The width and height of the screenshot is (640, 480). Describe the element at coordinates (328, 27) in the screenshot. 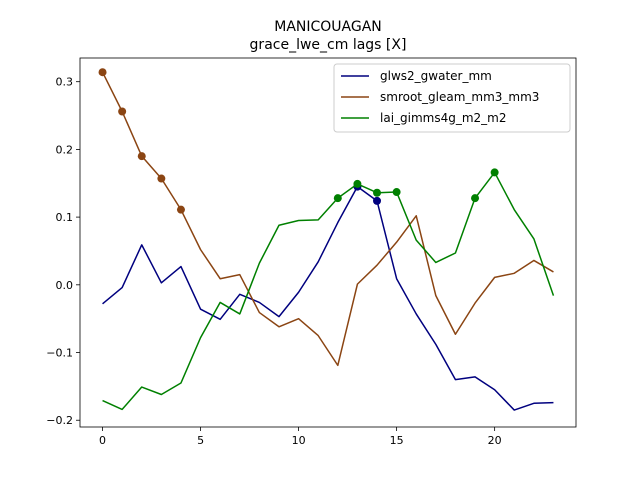

I see `chart-title: MANICOUAGAN` at that location.